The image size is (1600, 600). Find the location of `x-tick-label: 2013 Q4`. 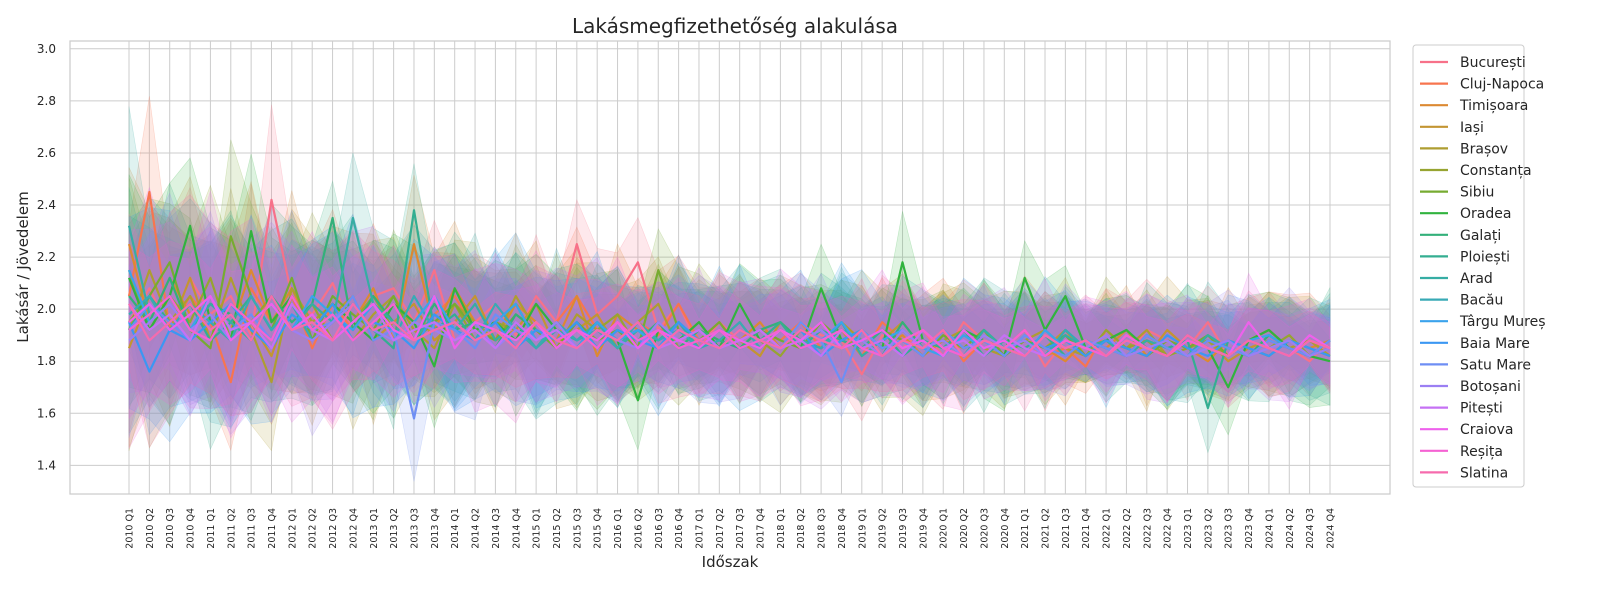

x-tick-label: 2013 Q4 is located at coordinates (435, 528).